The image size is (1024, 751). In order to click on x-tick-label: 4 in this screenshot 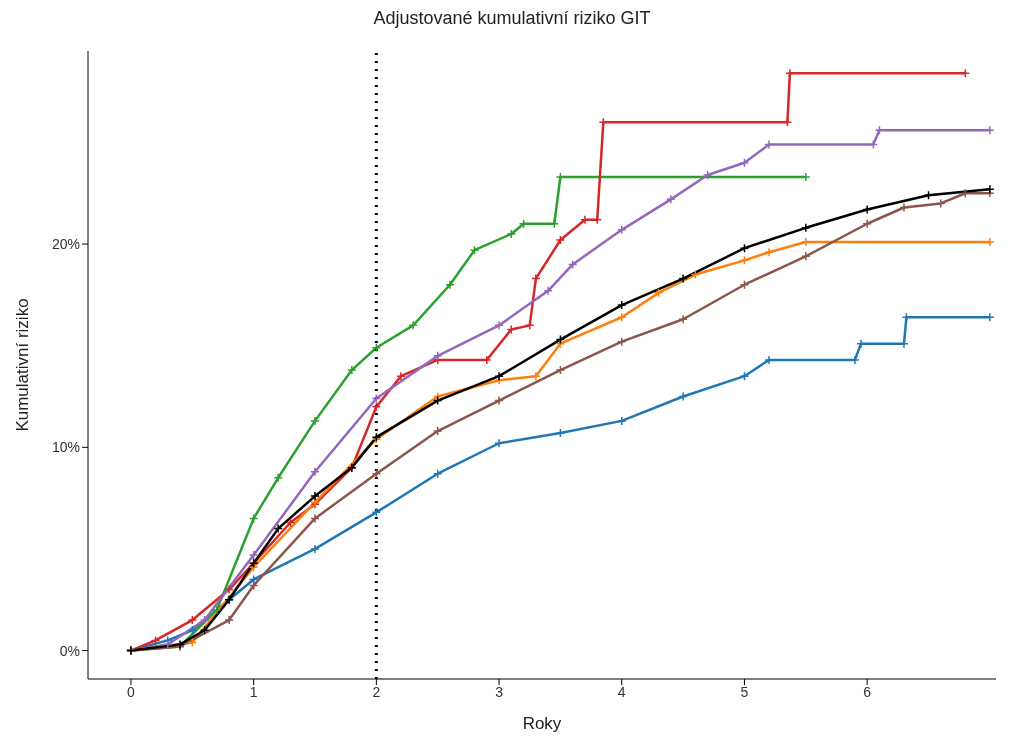, I will do `click(621, 691)`.